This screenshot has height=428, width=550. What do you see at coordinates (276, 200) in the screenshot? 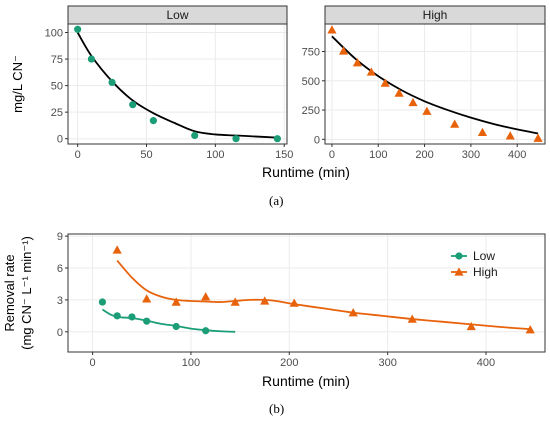
I see `caption-a: (a)` at bounding box center [276, 200].